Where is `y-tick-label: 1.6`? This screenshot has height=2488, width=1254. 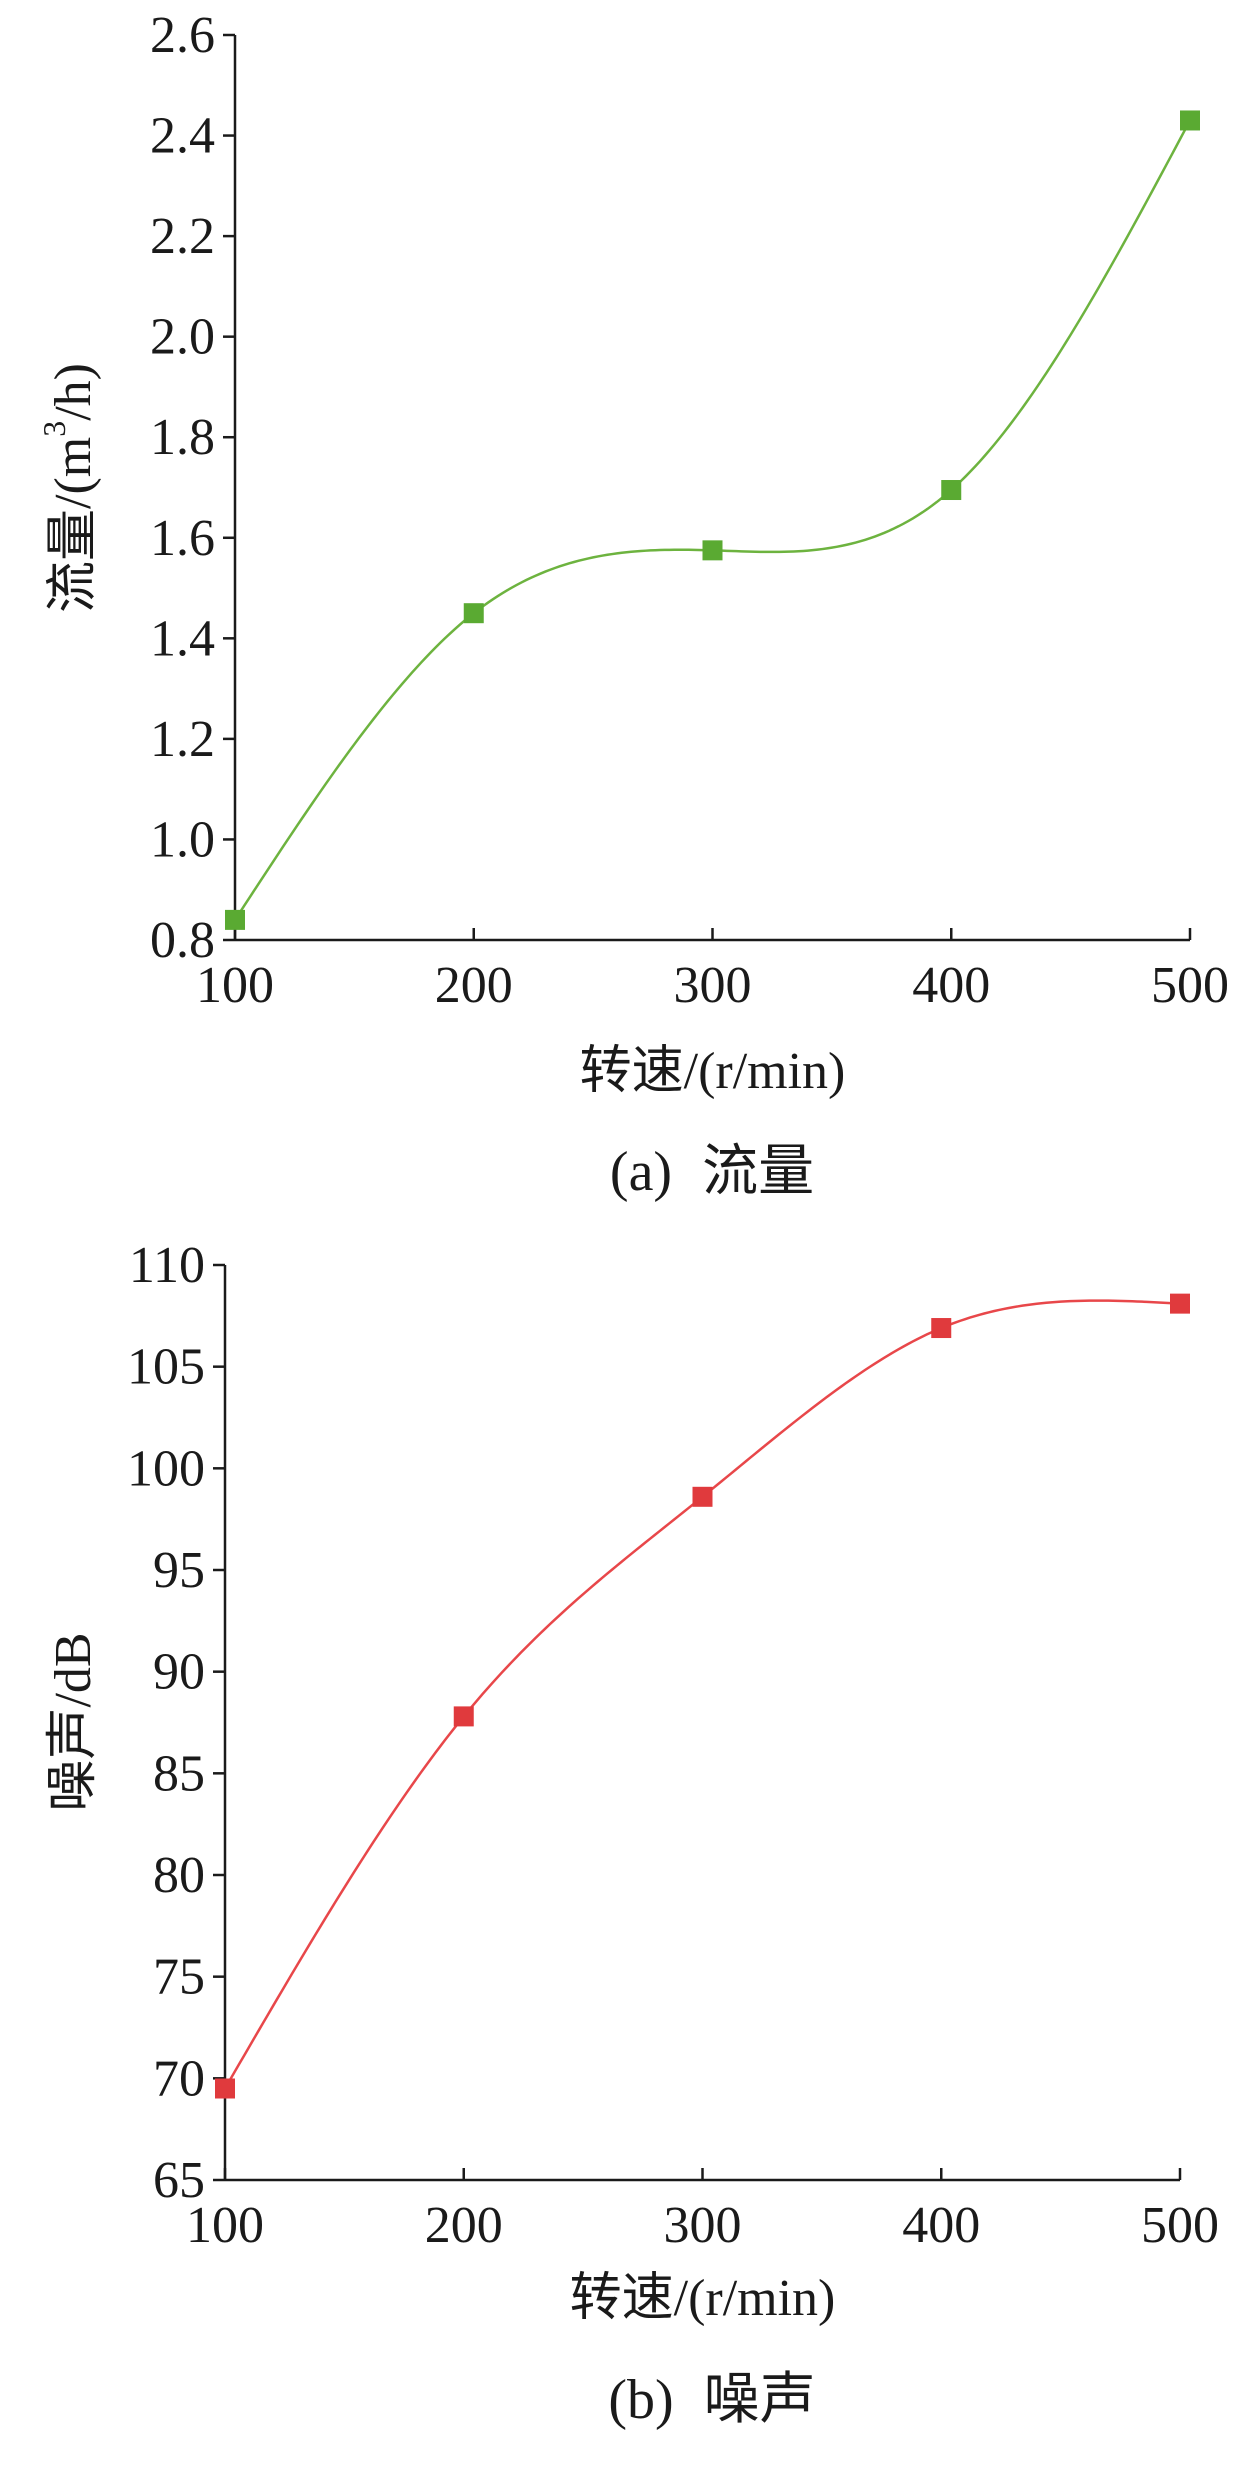 y-tick-label: 1.6 is located at coordinates (182, 538).